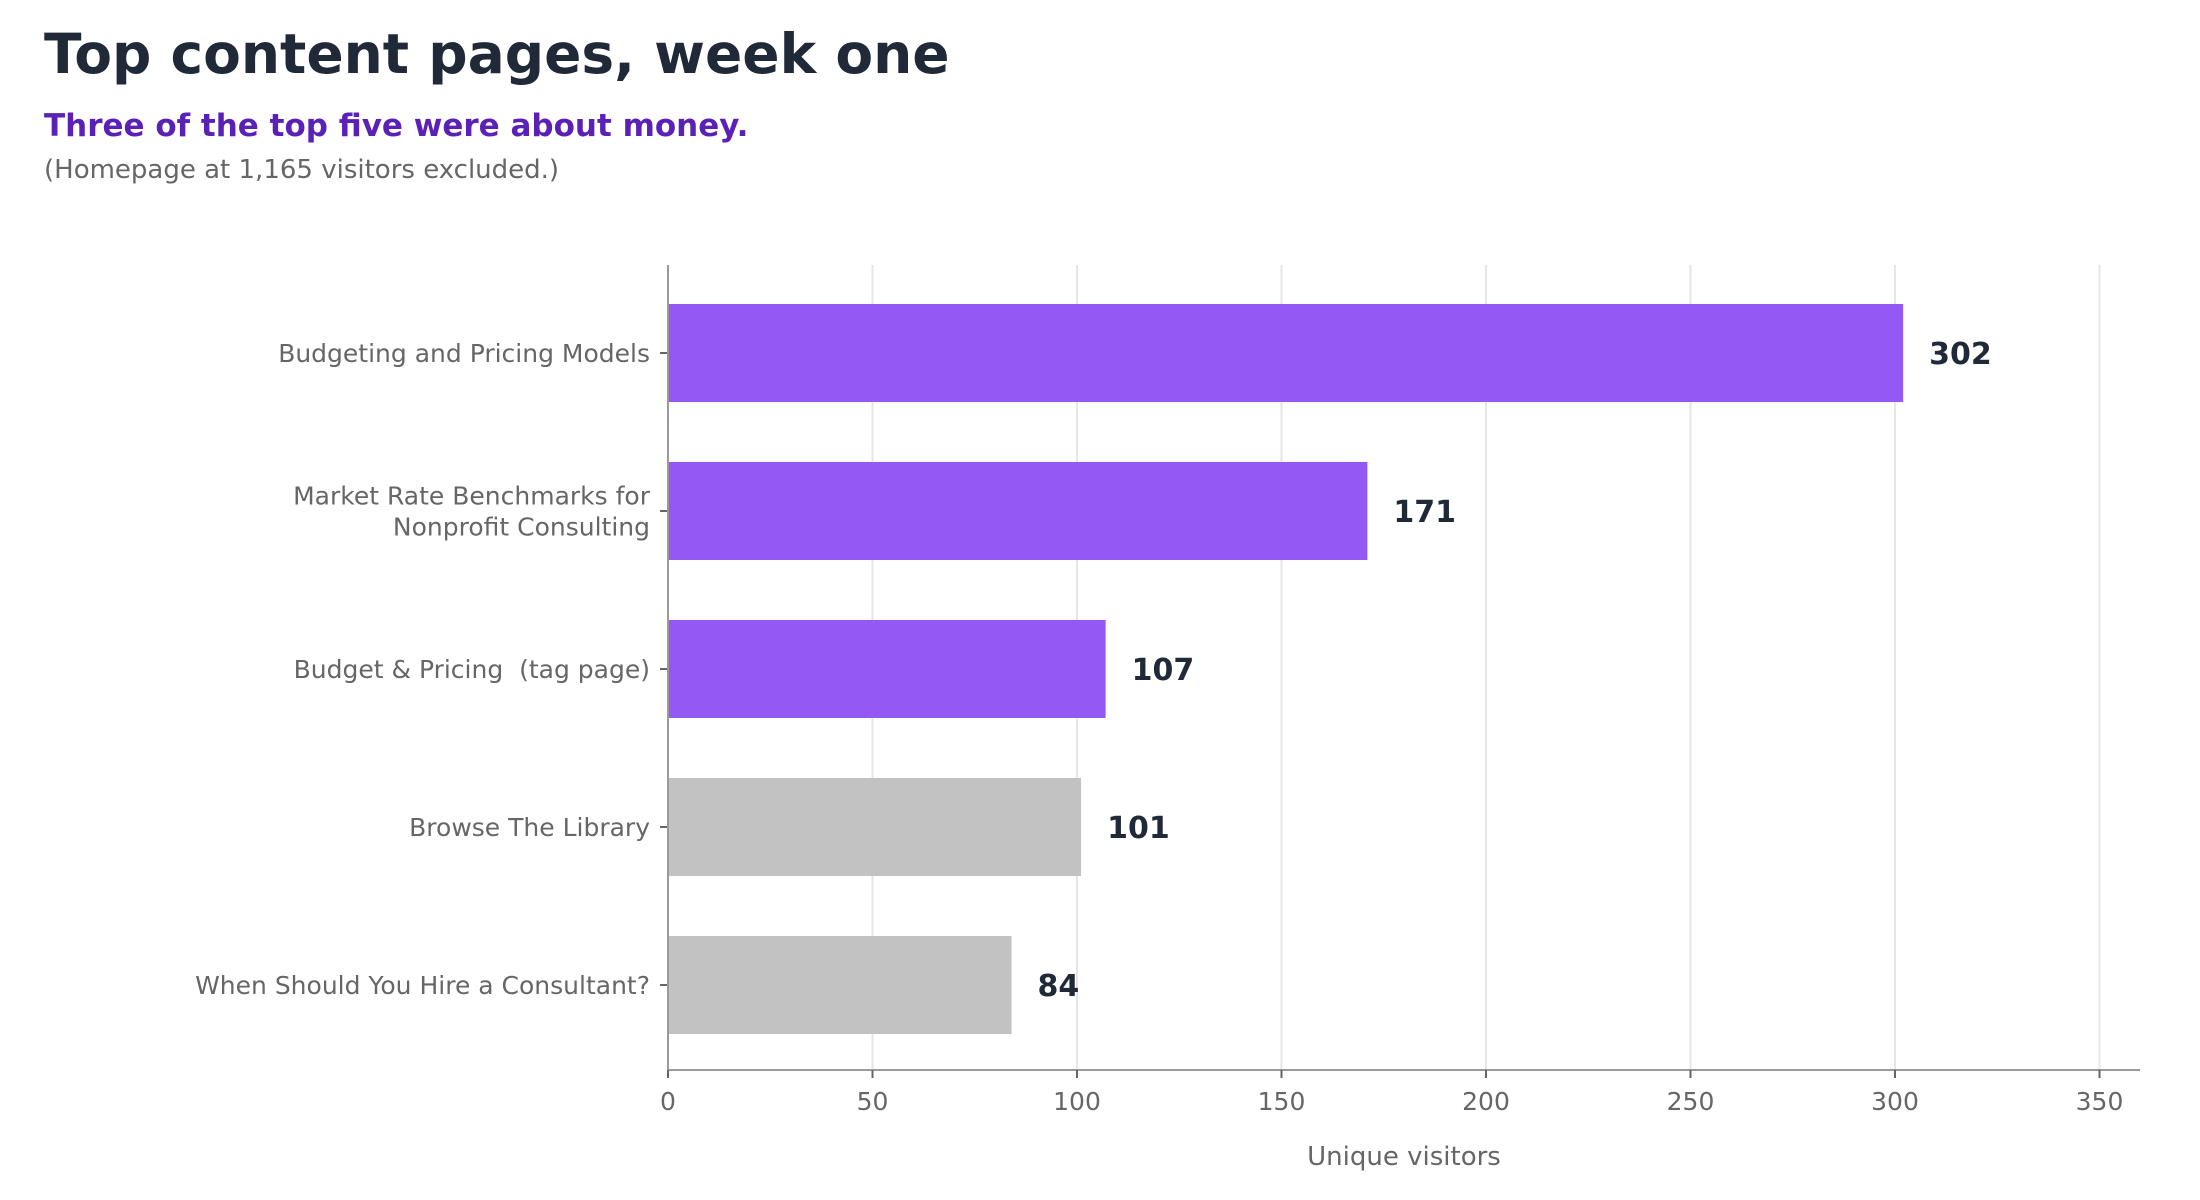  Describe the element at coordinates (2100, 1101) in the screenshot. I see `x-tick-label: 350` at that location.